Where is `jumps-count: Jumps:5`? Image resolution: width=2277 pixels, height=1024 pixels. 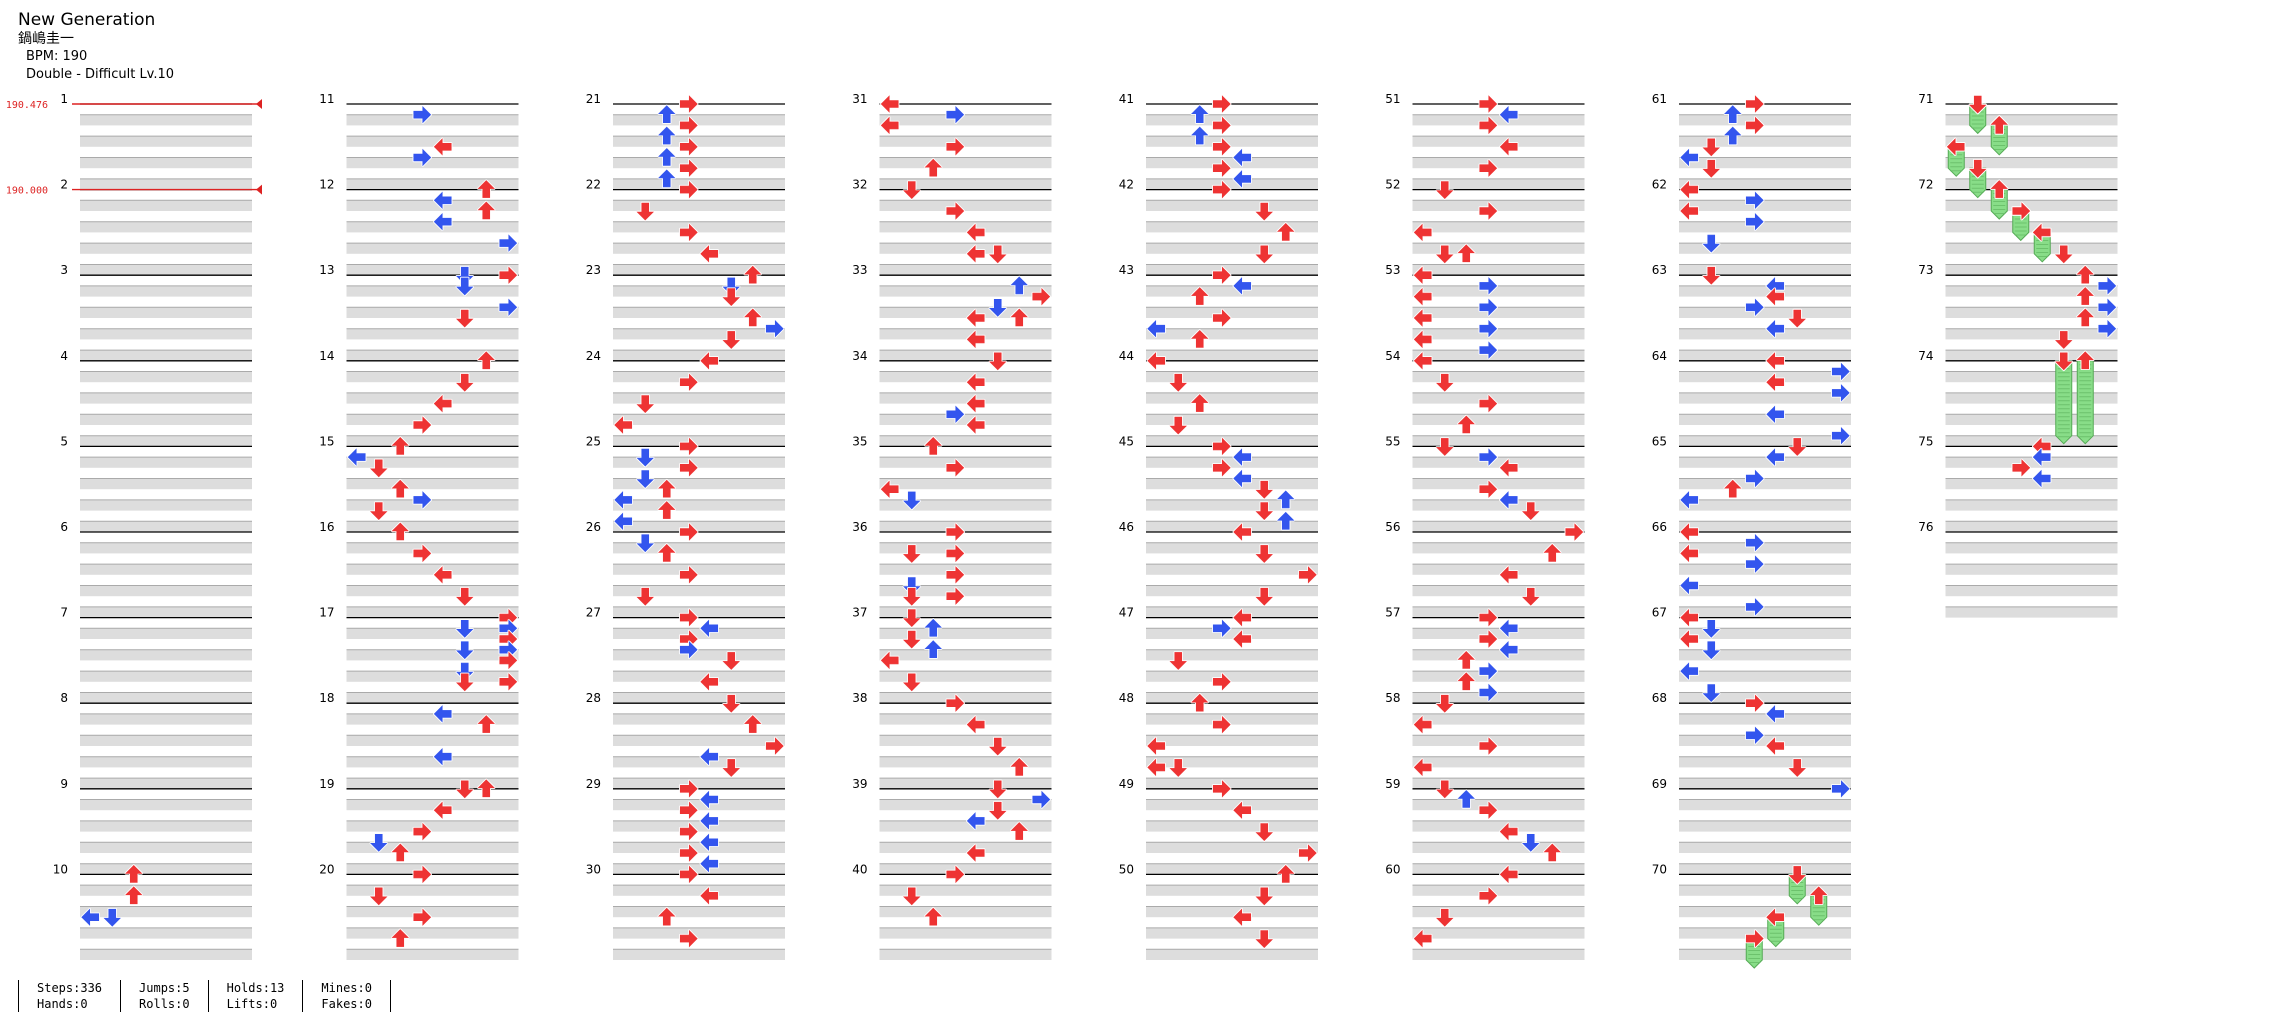 jumps-count: Jumps:5 is located at coordinates (164, 988).